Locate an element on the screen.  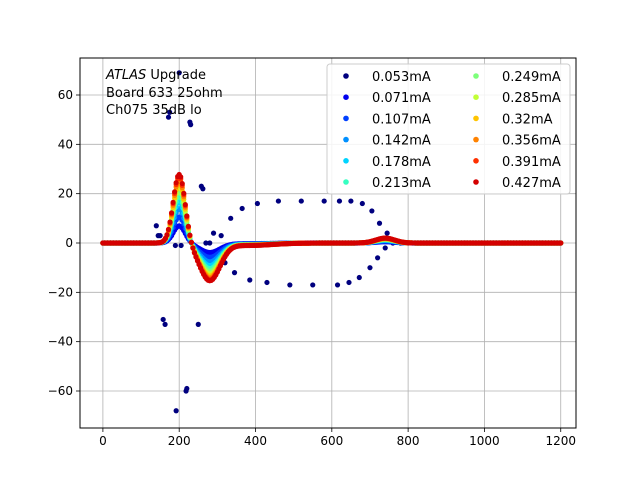
x-tick-label: 800 is located at coordinates (408, 441).